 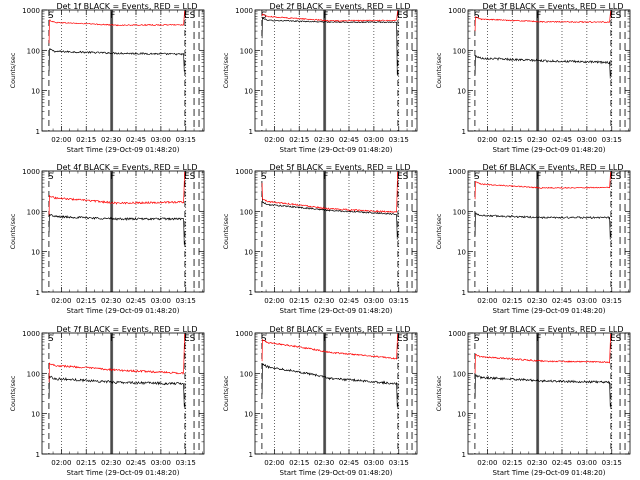 What do you see at coordinates (339, 329) in the screenshot?
I see `panel-title: Det 8f BLACK = Events, RED = LLD` at bounding box center [339, 329].